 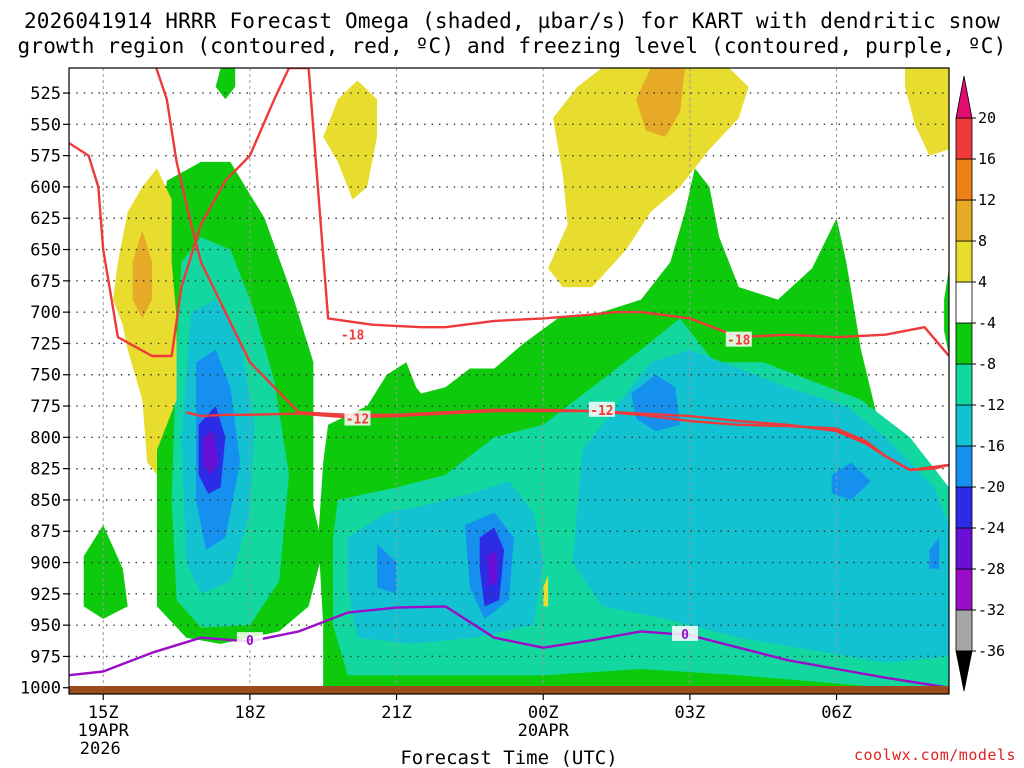 What do you see at coordinates (104, 731) in the screenshot?
I see `x-tick-date-15Z: 19APR` at bounding box center [104, 731].